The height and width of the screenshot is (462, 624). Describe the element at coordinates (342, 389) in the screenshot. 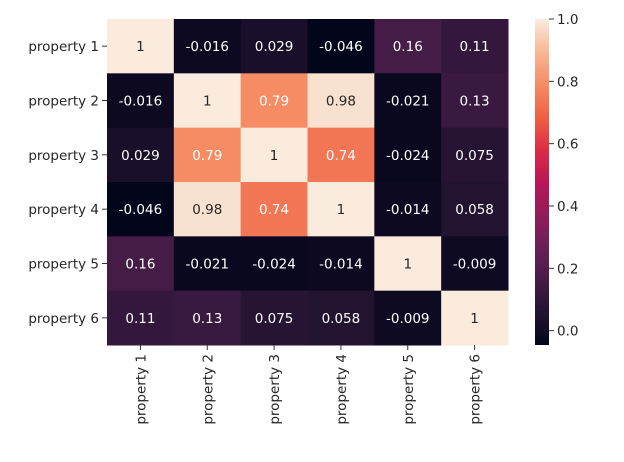

I see `x-tick-label: property 4` at that location.